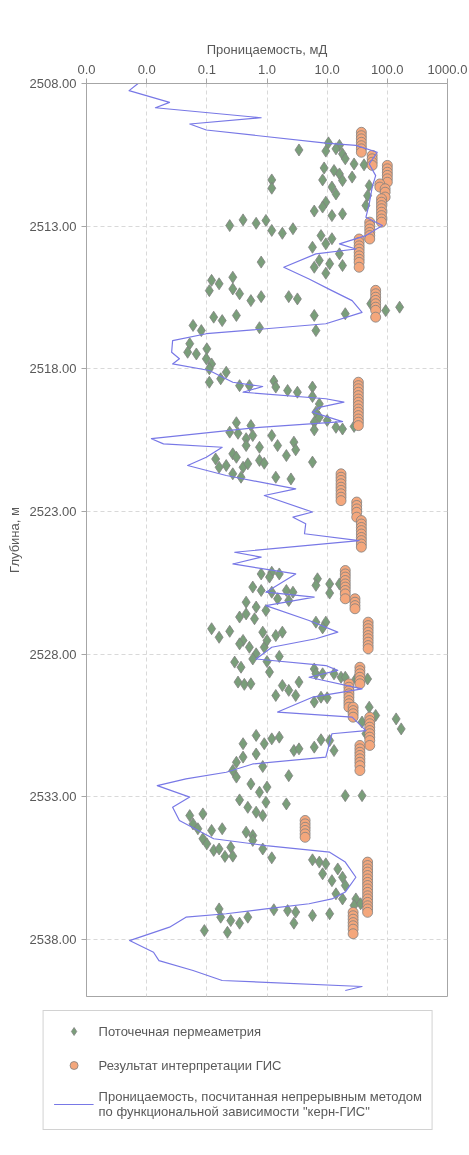  Describe the element at coordinates (180, 1031) in the screenshot. I see `legend-label: Поточечная пермеаметрия` at that location.